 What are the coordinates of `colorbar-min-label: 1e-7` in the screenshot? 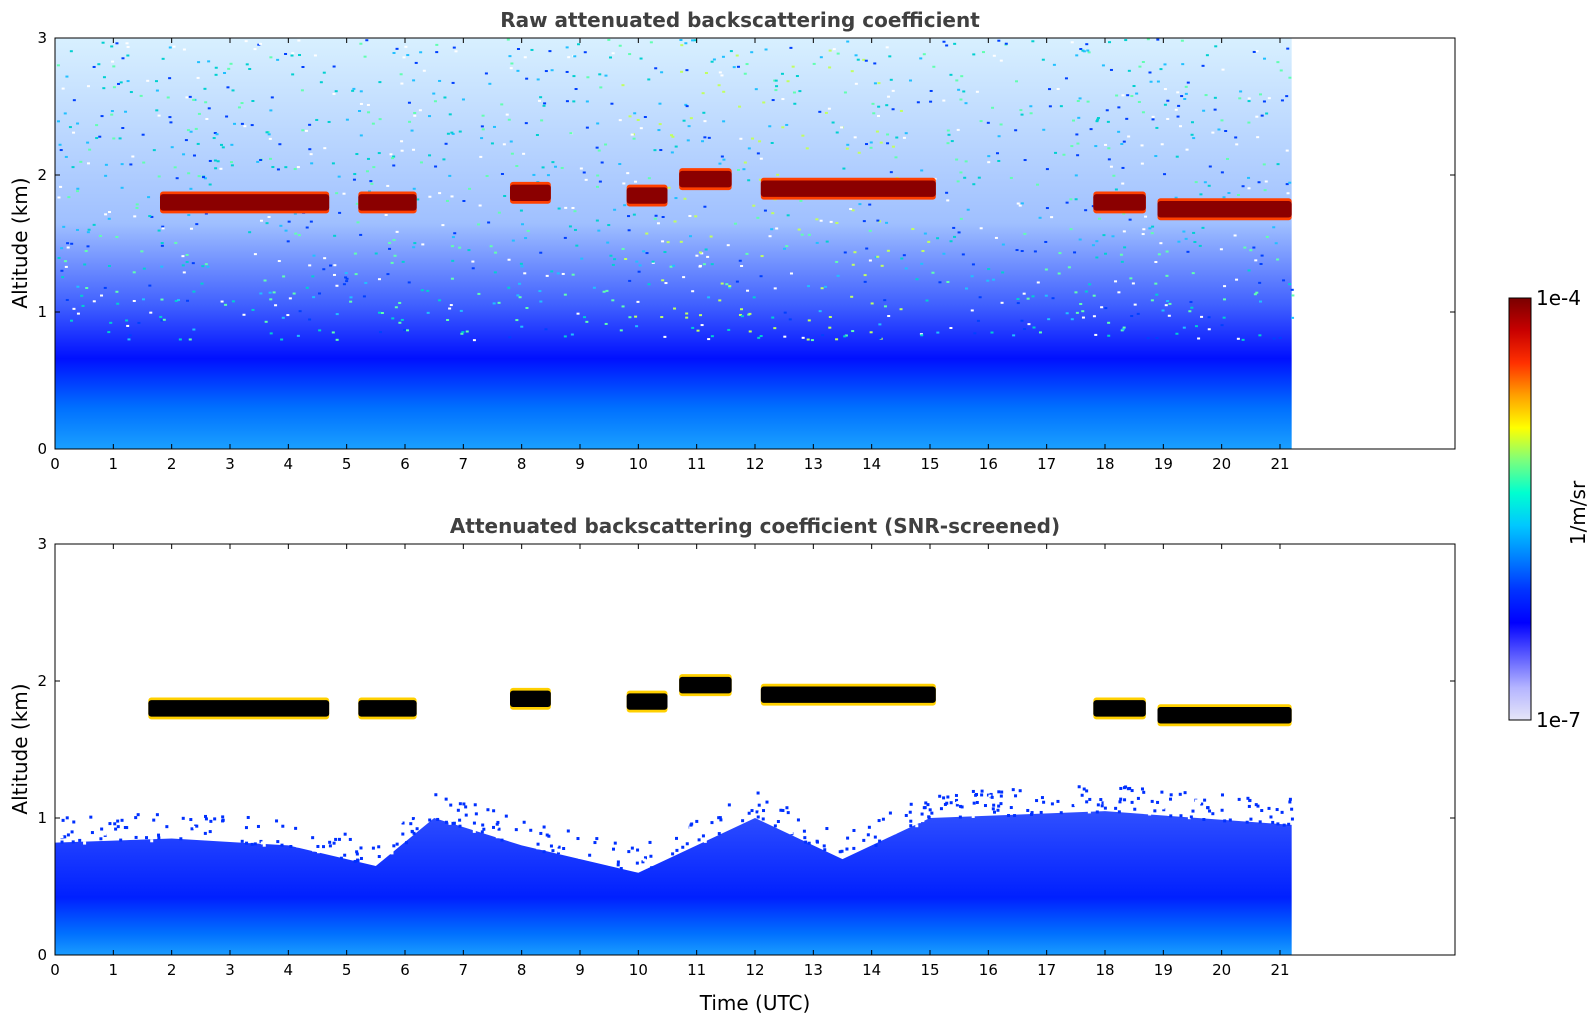 It's located at (1558, 720).